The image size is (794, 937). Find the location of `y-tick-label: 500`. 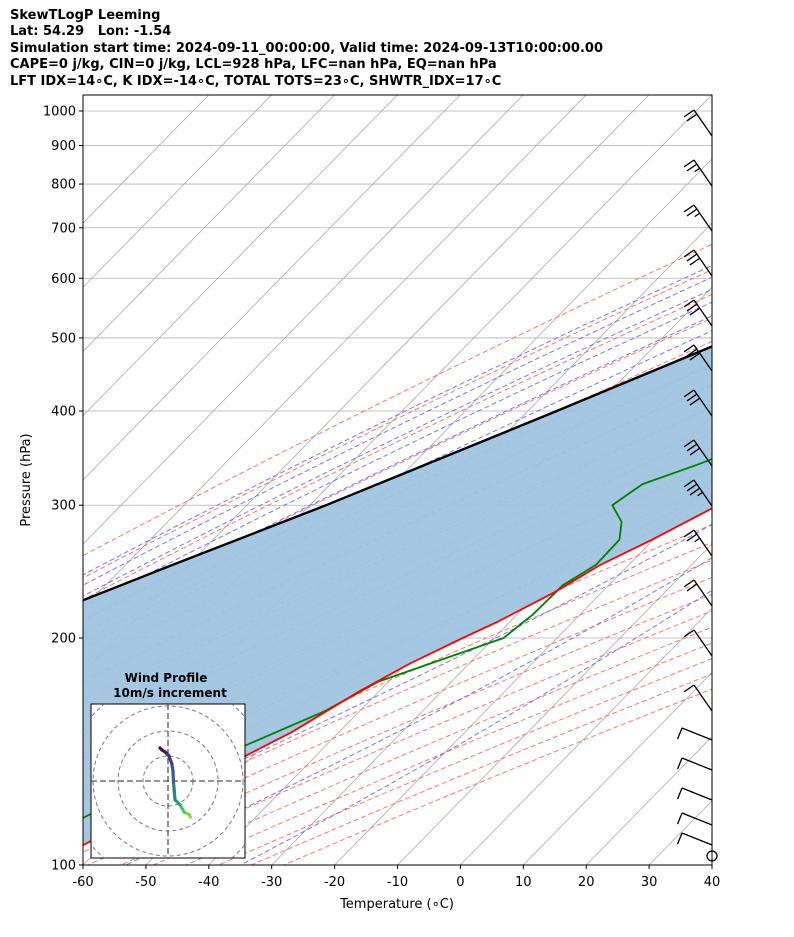

y-tick-label: 500 is located at coordinates (63, 338).